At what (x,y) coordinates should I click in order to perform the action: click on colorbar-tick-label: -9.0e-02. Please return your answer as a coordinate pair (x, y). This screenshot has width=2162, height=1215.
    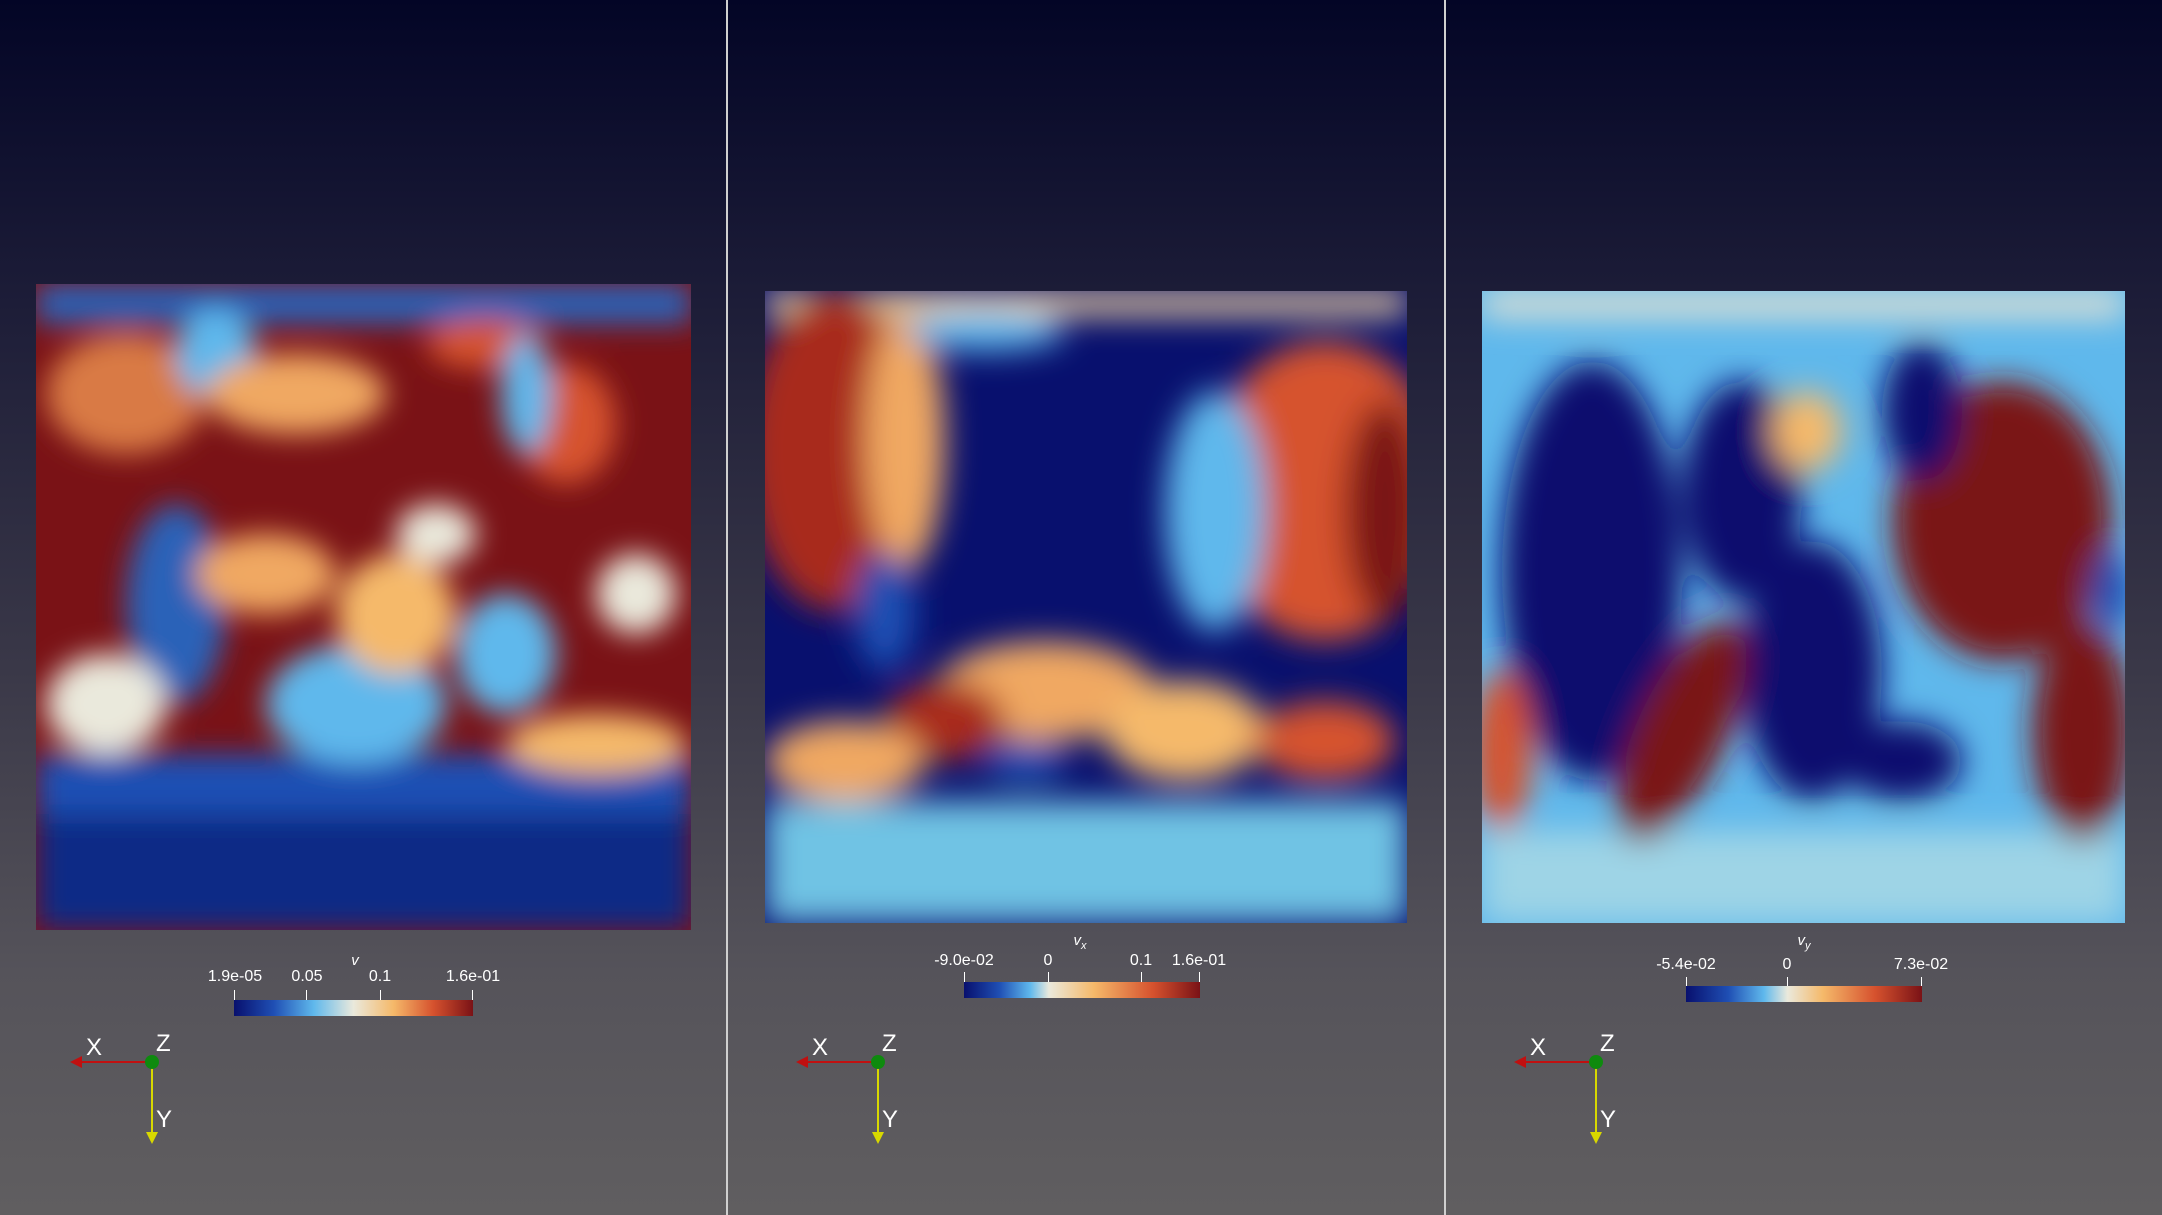
    Looking at the image, I should click on (964, 960).